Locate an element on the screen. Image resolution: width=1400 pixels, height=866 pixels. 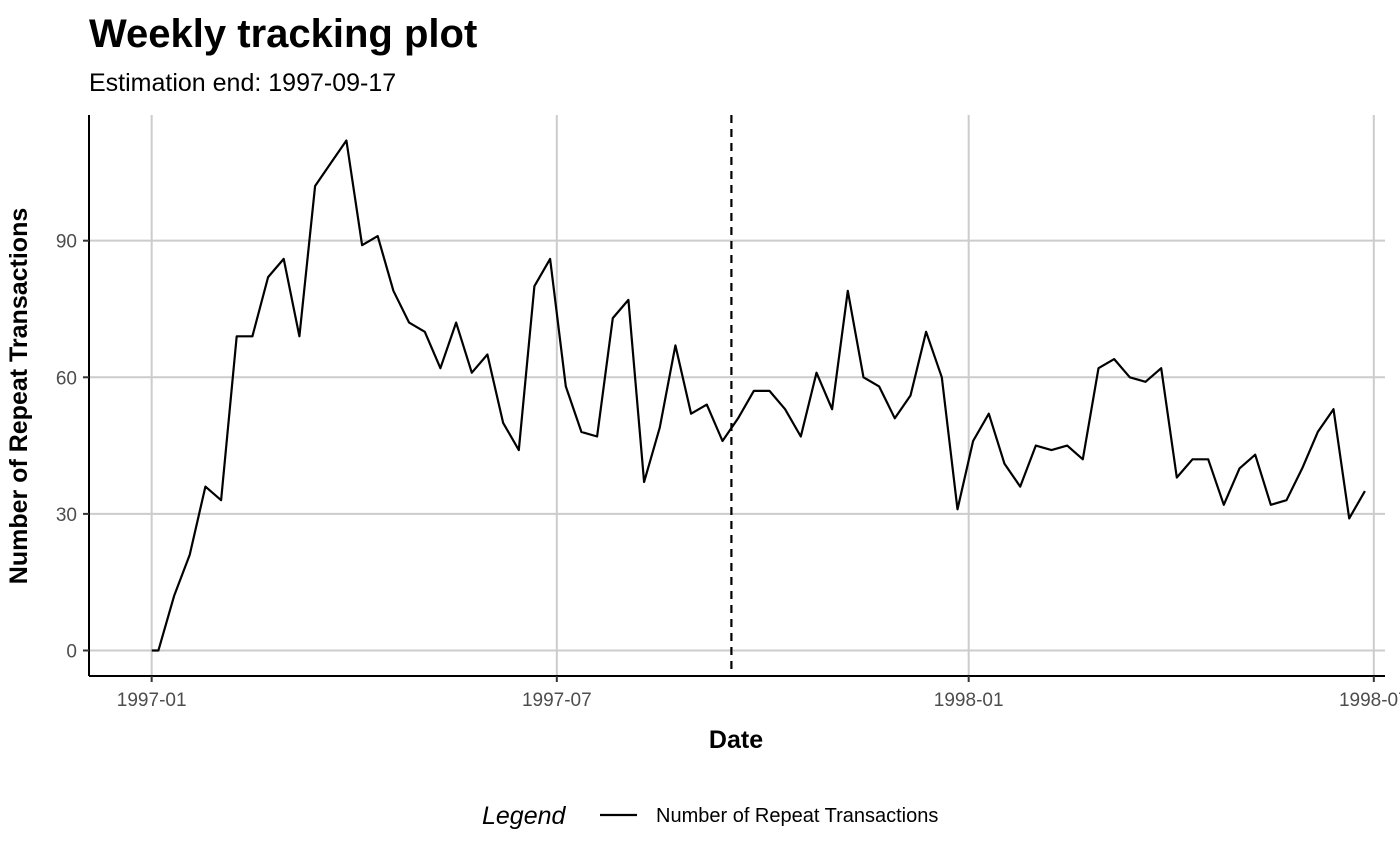
legend-label: Number of Repeat Transactions is located at coordinates (797, 816).